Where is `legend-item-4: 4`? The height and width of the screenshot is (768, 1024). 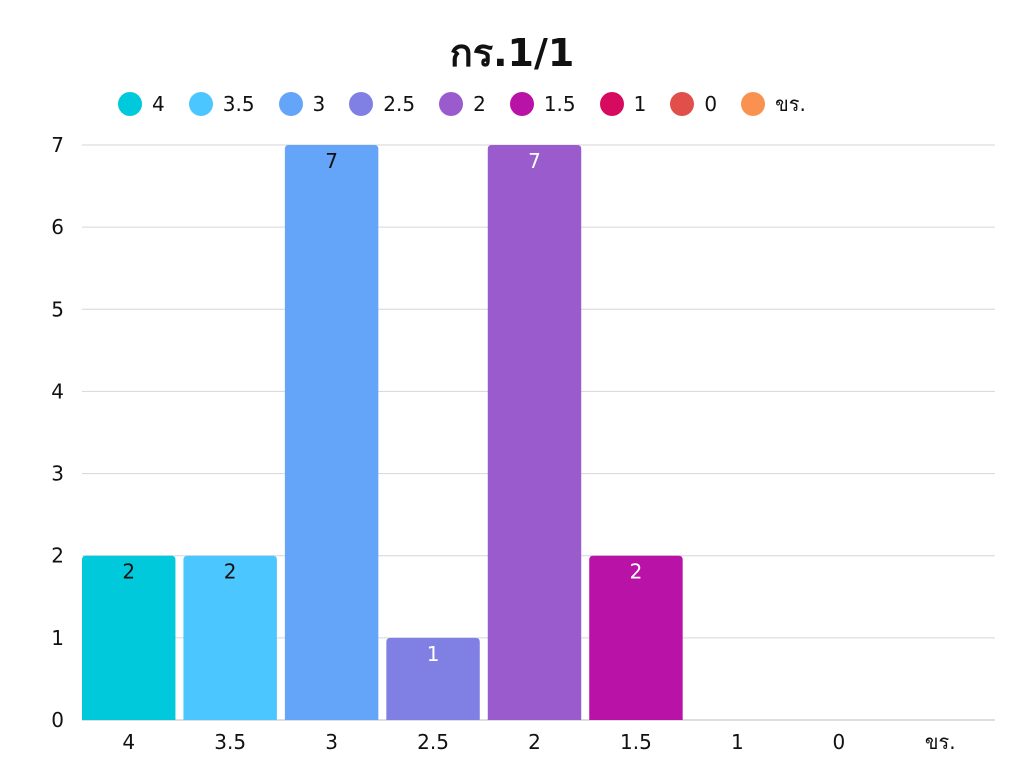
legend-item-4: 4 is located at coordinates (141, 104).